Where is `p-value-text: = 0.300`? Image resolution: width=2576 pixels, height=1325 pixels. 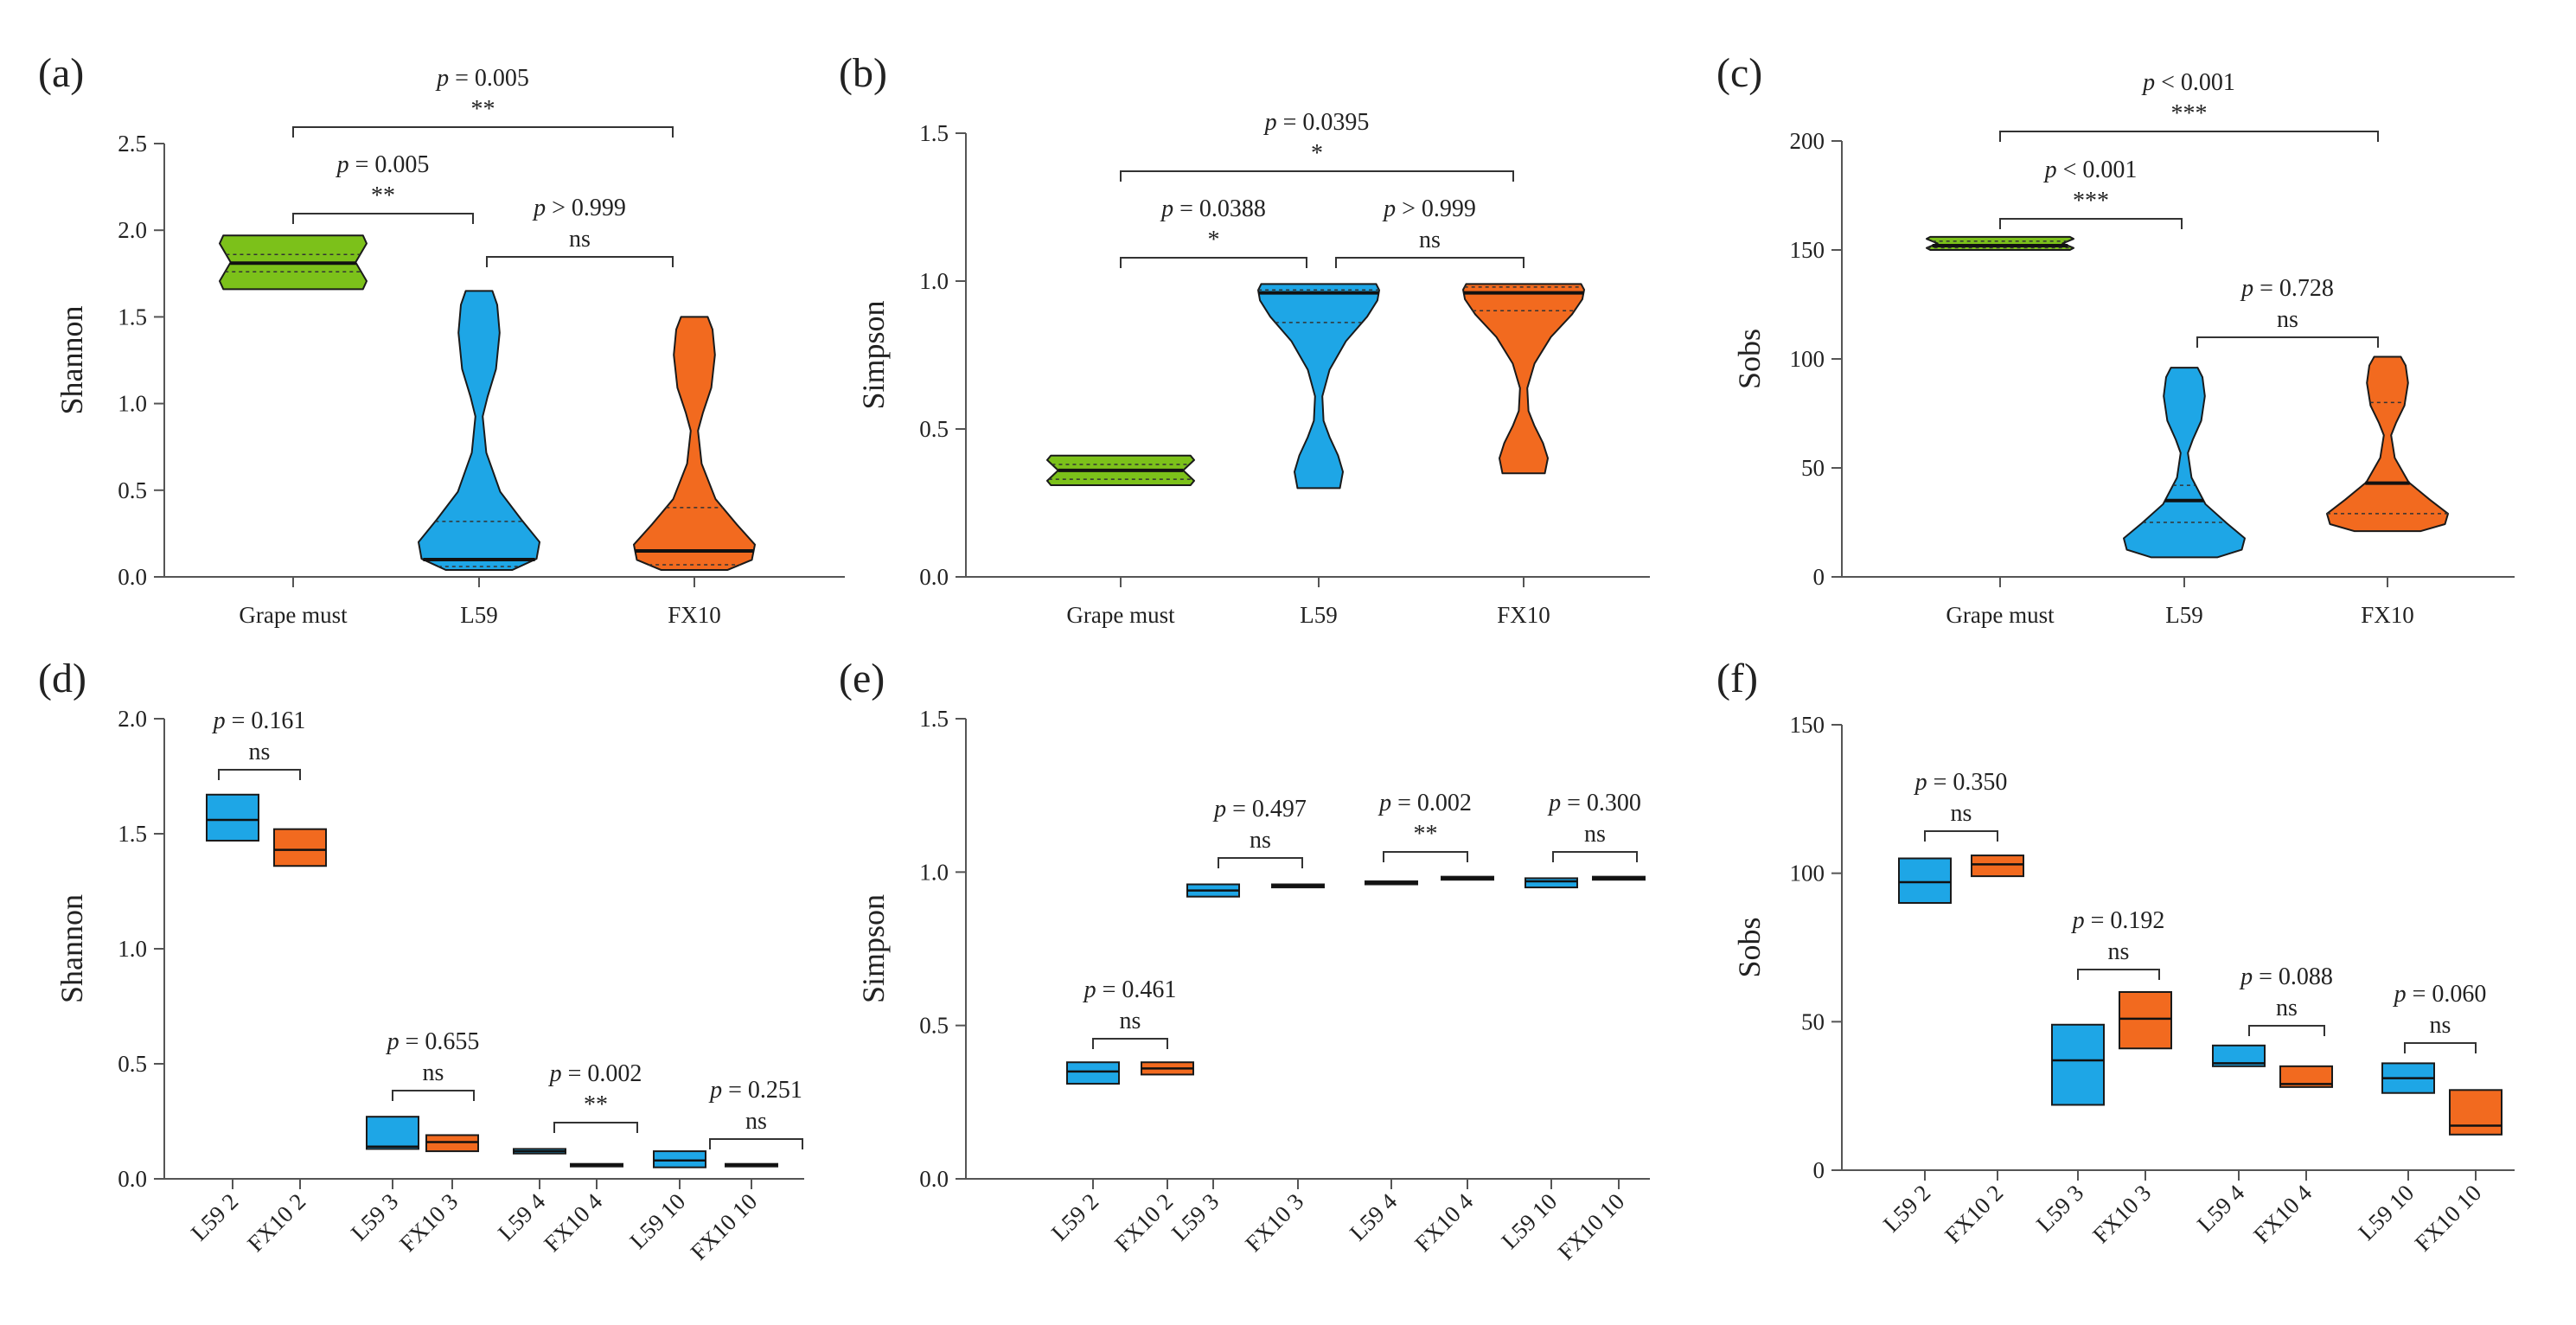
p-value-text: = 0.300 is located at coordinates (1601, 803).